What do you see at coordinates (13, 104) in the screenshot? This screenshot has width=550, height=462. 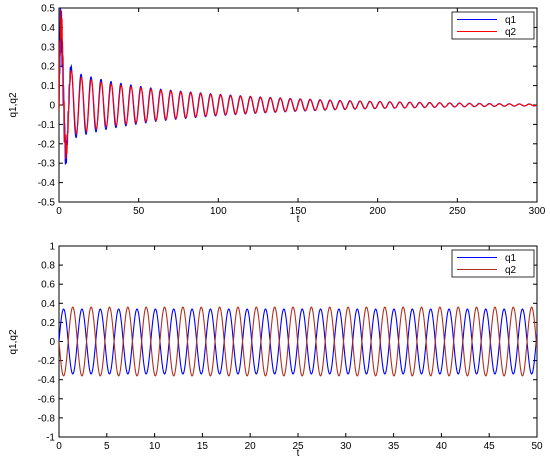 I see `y-axis-label-top: q1,q2` at bounding box center [13, 104].